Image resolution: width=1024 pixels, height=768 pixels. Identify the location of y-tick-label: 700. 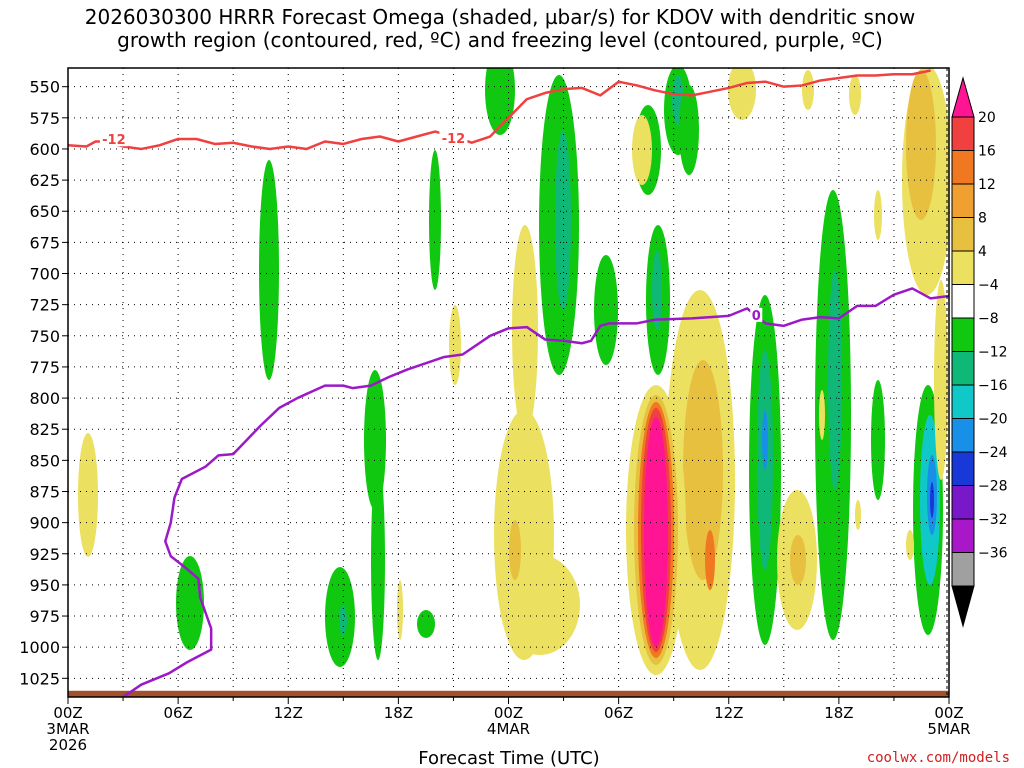
(44, 274).